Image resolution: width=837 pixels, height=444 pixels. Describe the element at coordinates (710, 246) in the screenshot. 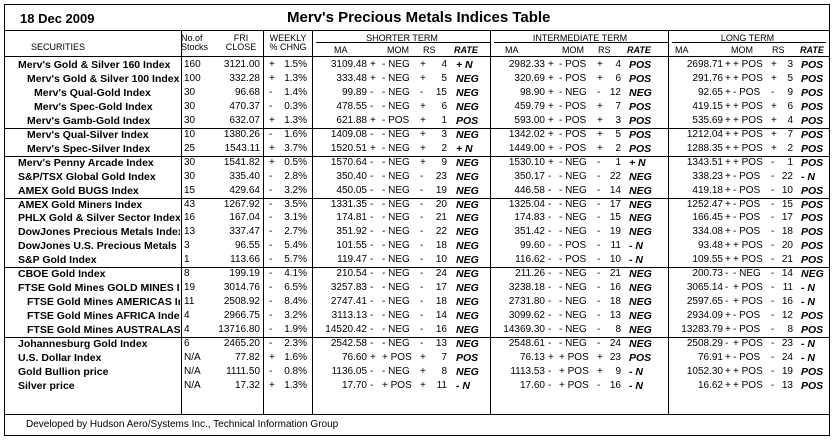

I see `long-ma-value: 93.48` at that location.